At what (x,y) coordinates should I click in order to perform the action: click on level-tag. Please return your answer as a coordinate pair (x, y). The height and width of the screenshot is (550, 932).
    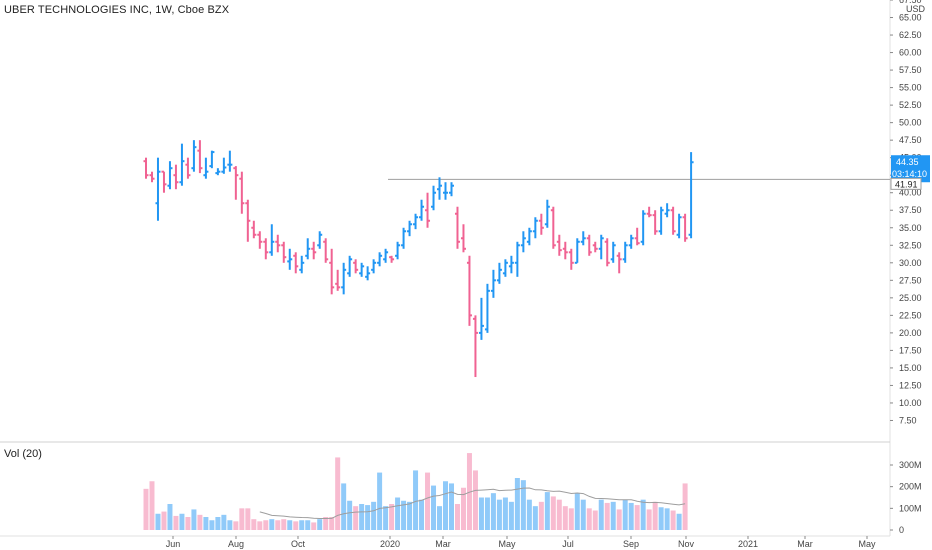
    Looking at the image, I should click on (906, 183).